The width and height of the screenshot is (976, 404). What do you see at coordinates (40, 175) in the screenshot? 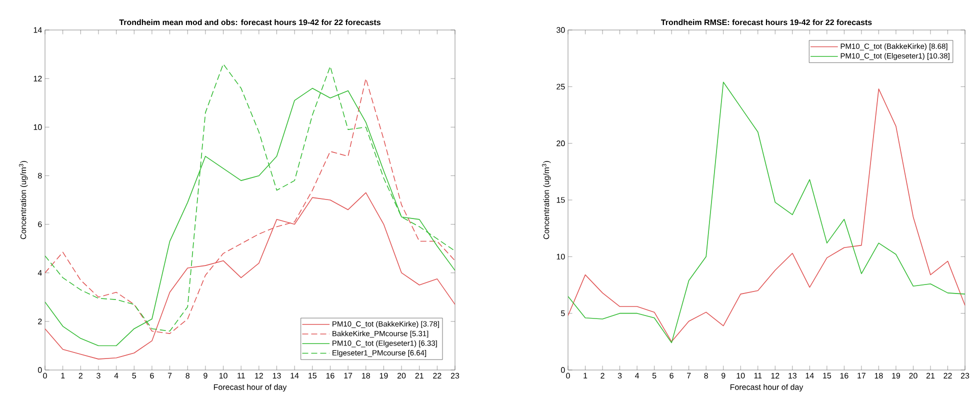
I see `y-tick-label: 8` at bounding box center [40, 175].